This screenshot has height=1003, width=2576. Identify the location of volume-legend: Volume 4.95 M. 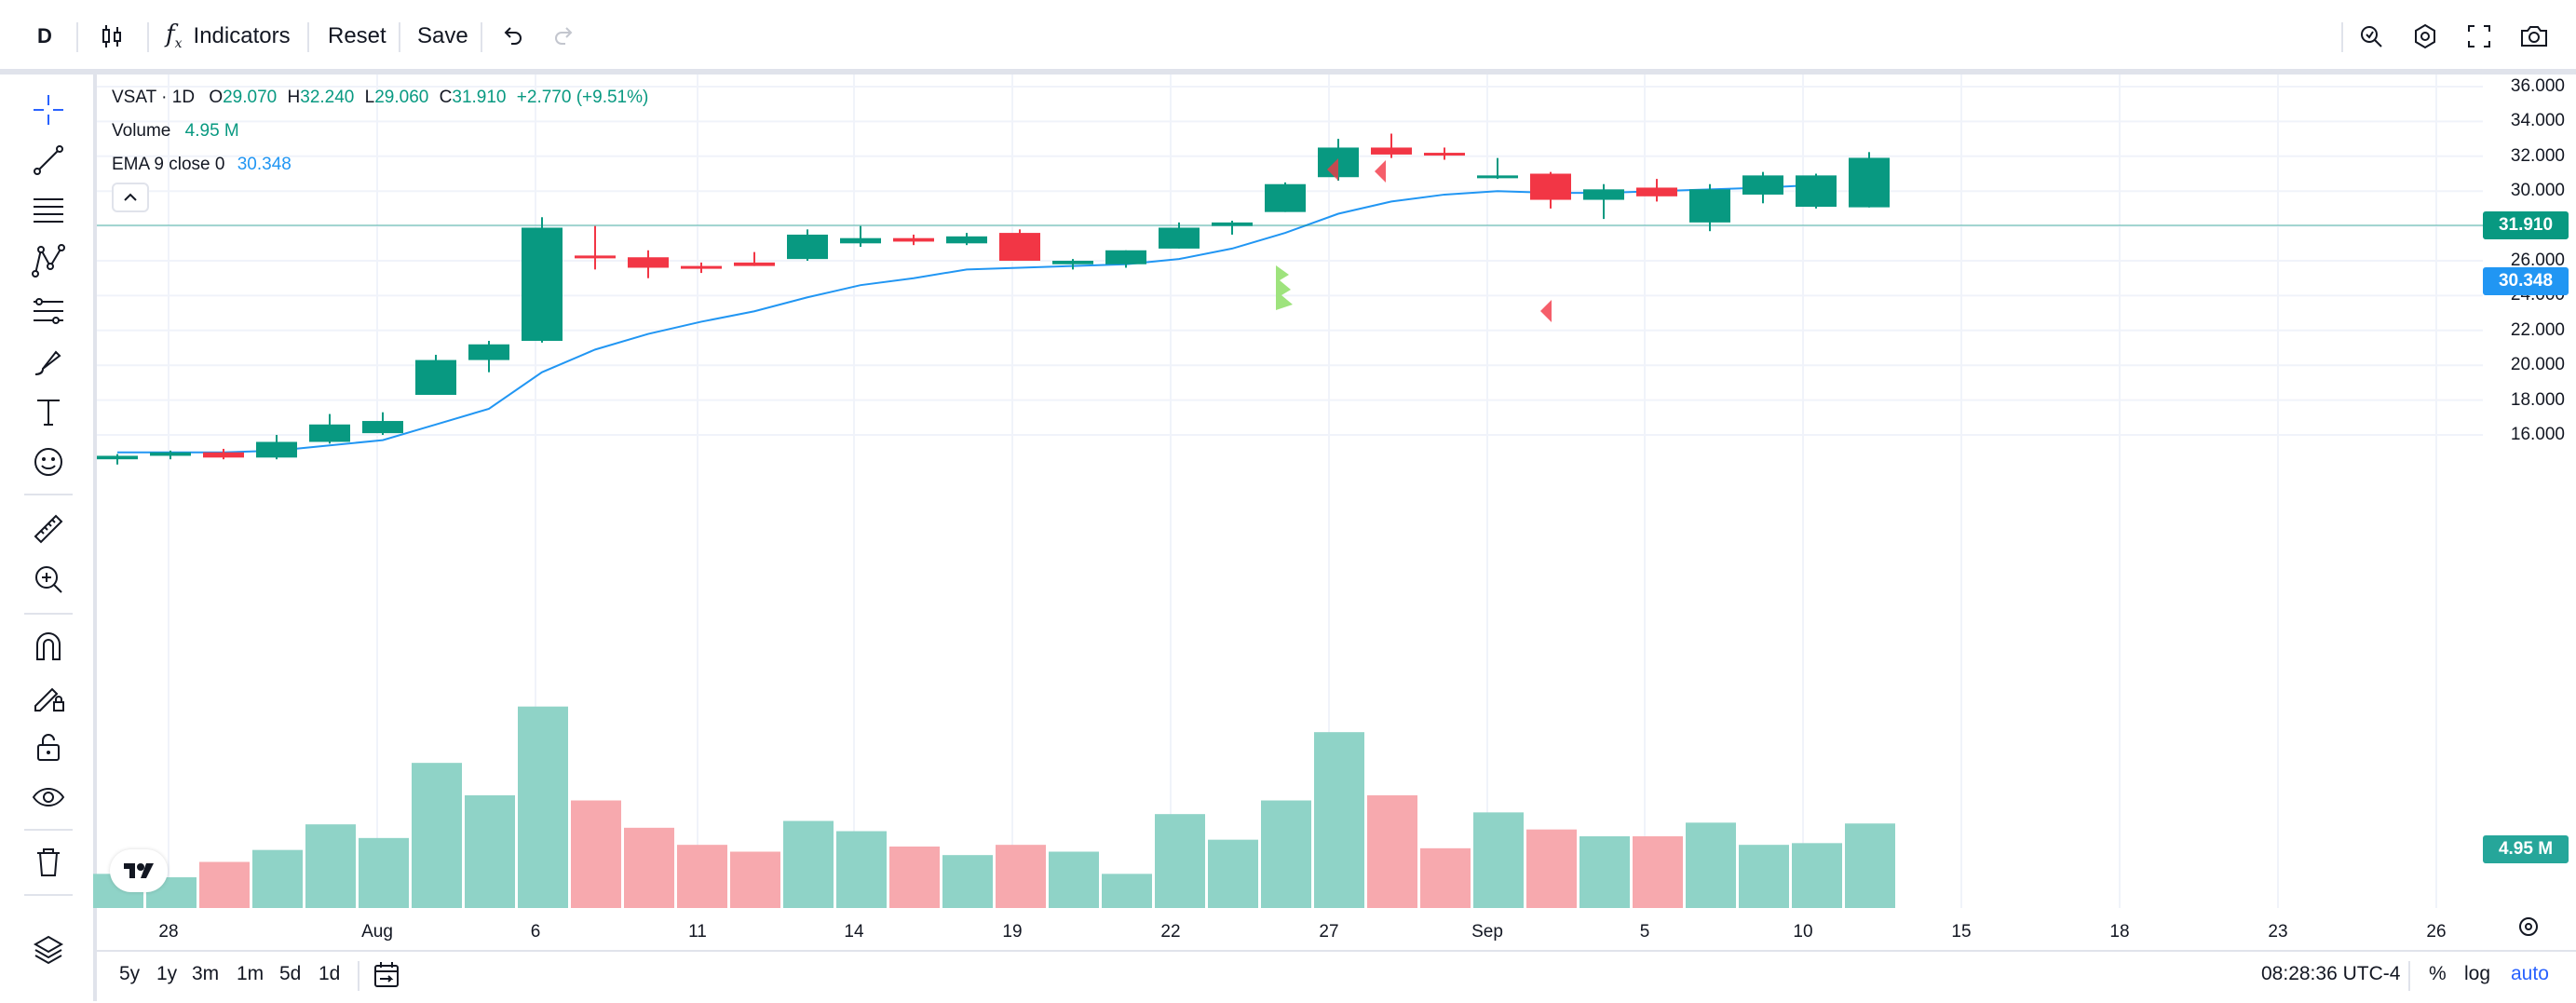
(175, 131).